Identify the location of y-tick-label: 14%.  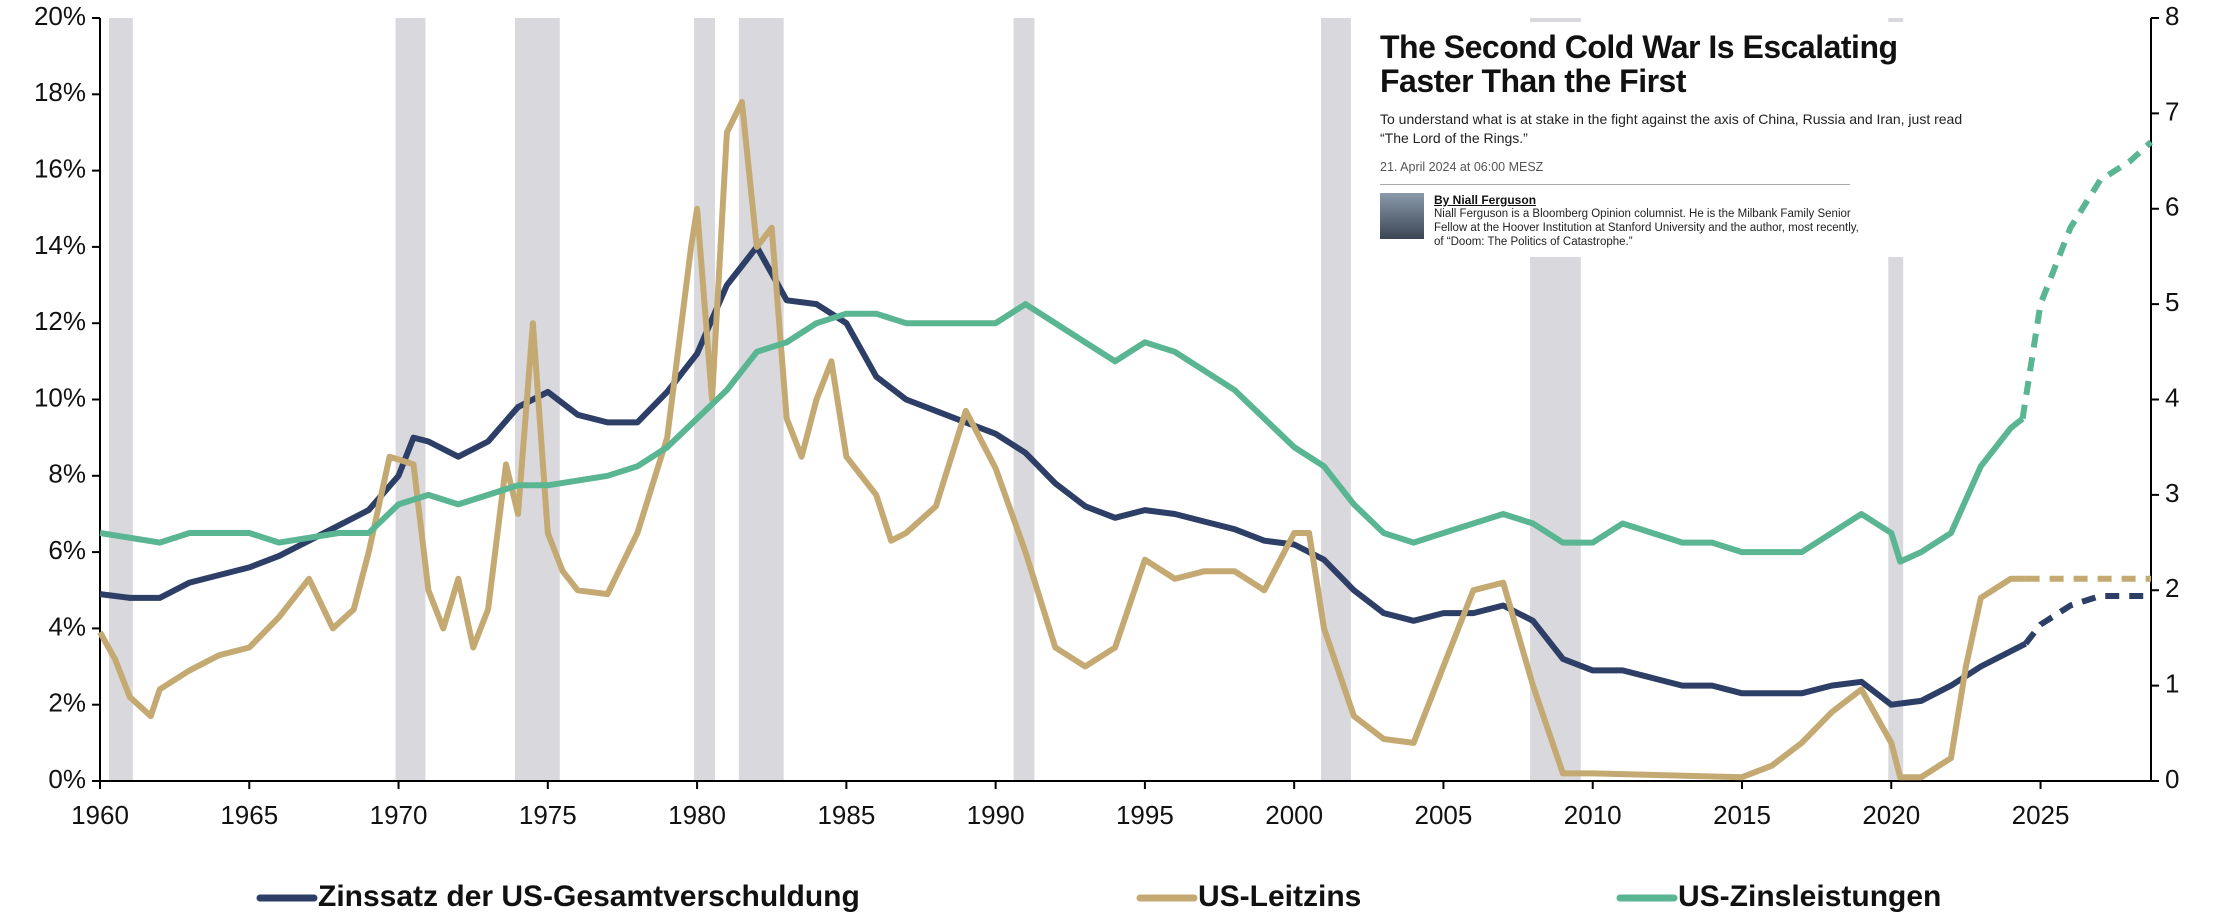
(60, 245).